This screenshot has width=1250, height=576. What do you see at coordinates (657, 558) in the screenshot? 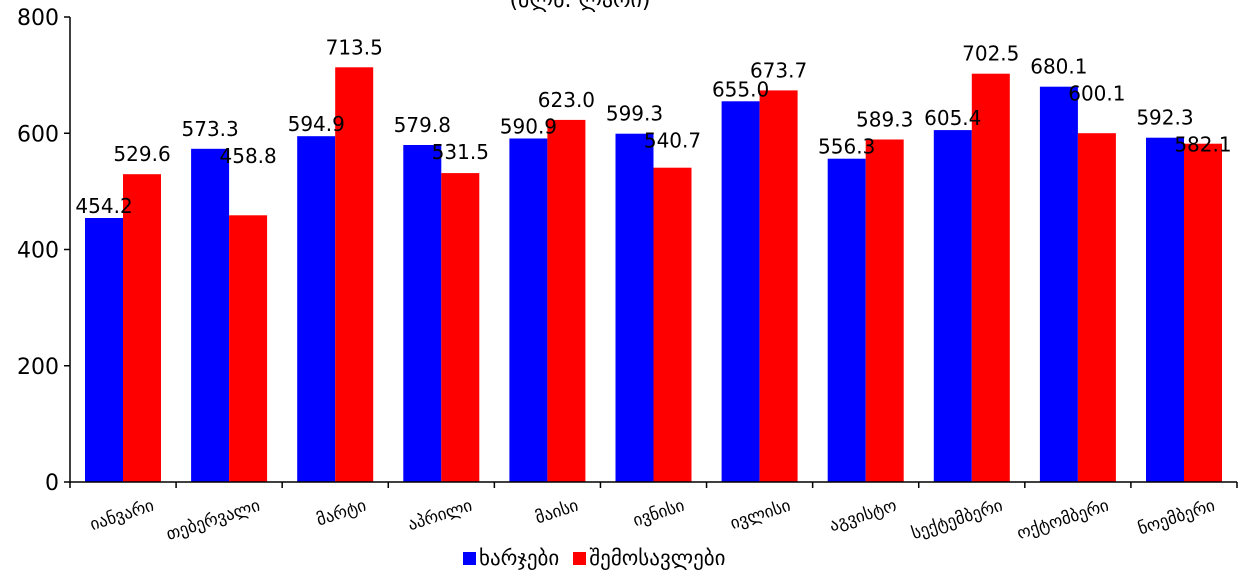
I see `legend-label-revenues: შემოსავლები` at bounding box center [657, 558].